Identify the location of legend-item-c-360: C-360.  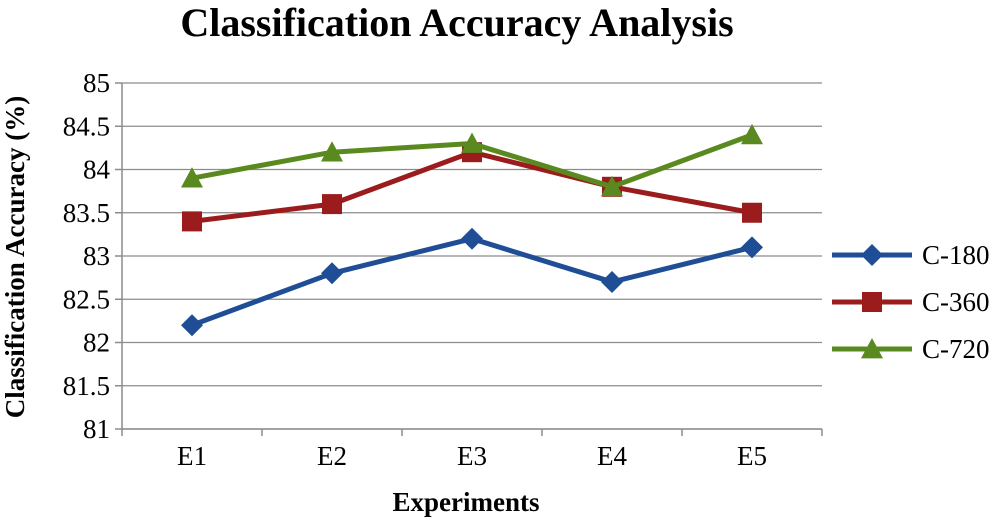
(911, 302).